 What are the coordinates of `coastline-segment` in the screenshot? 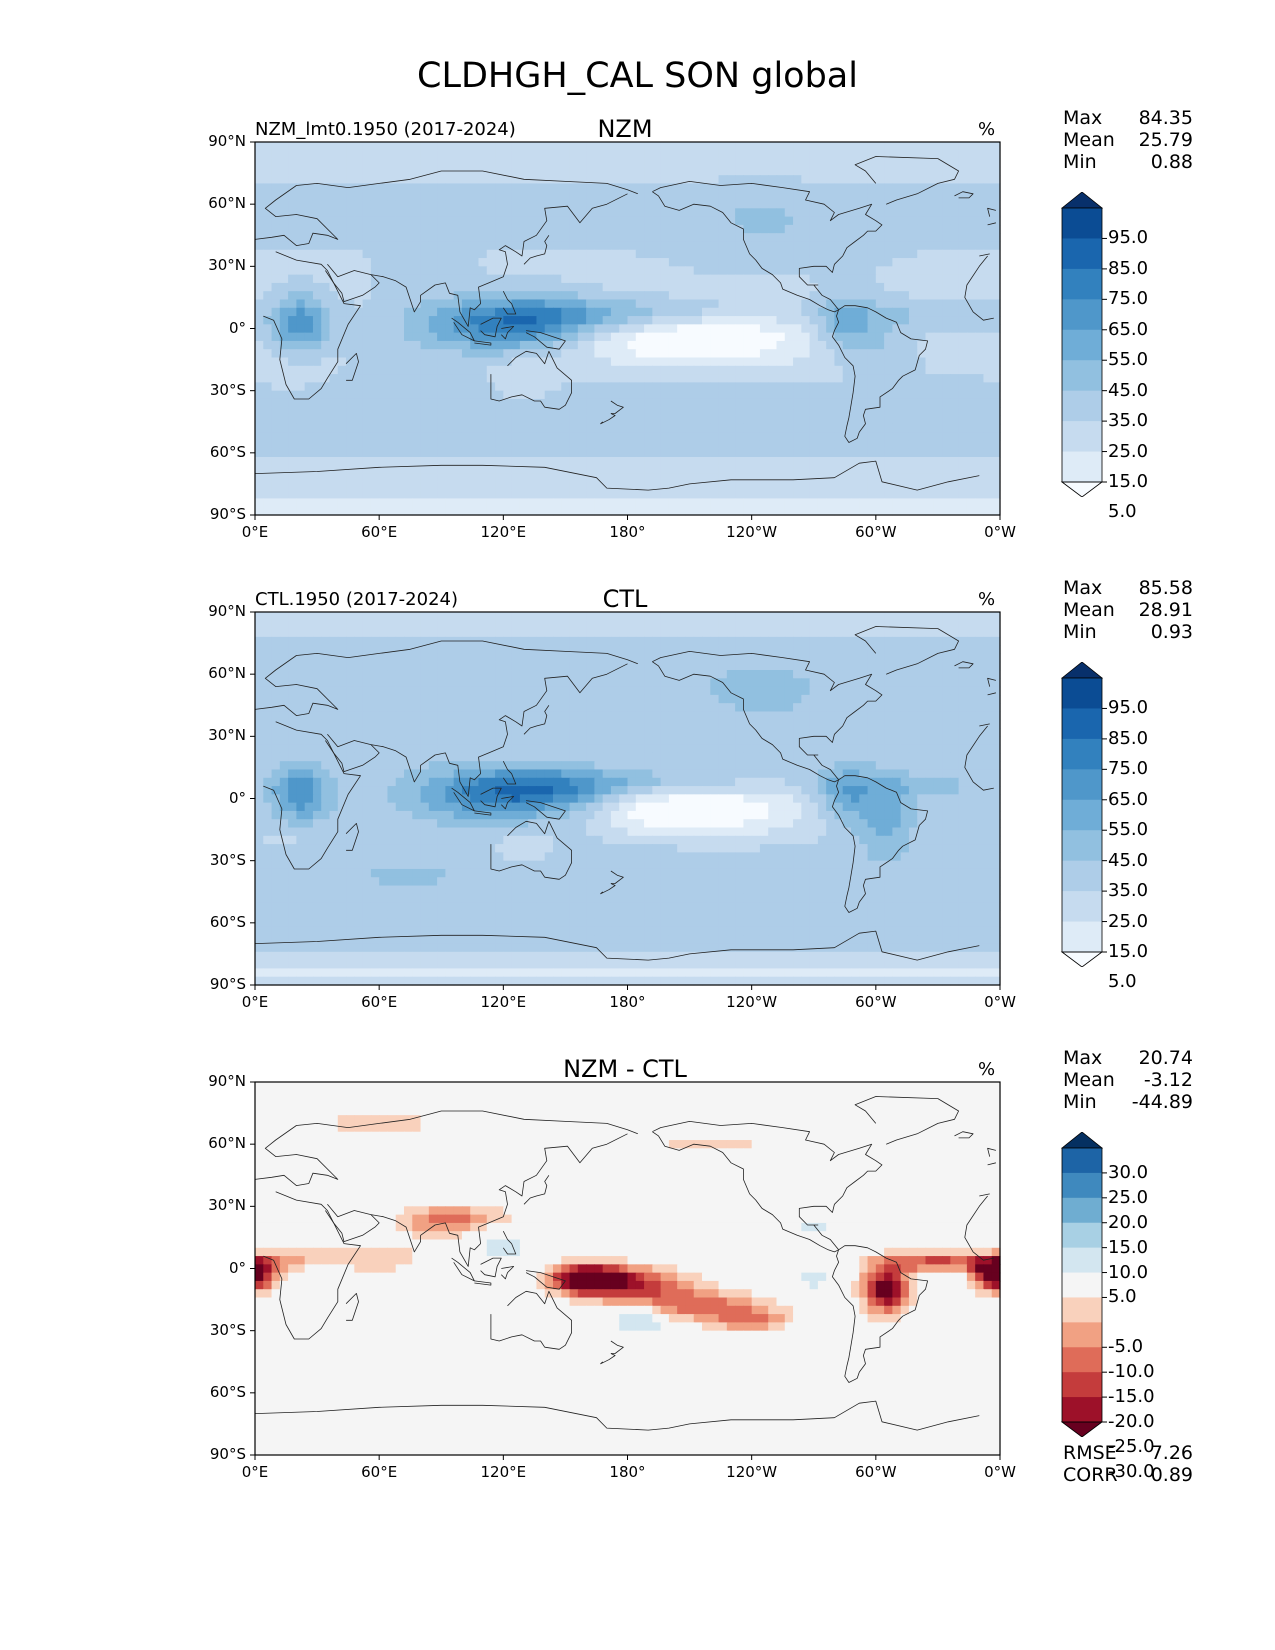 It's located at (483, 343).